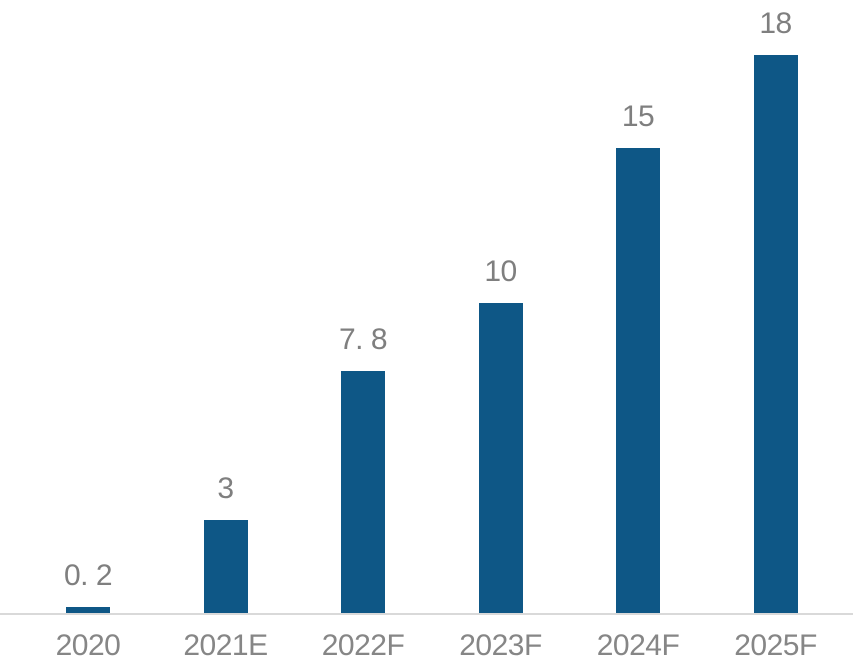  What do you see at coordinates (638, 116) in the screenshot?
I see `value-label-2024f: 15` at bounding box center [638, 116].